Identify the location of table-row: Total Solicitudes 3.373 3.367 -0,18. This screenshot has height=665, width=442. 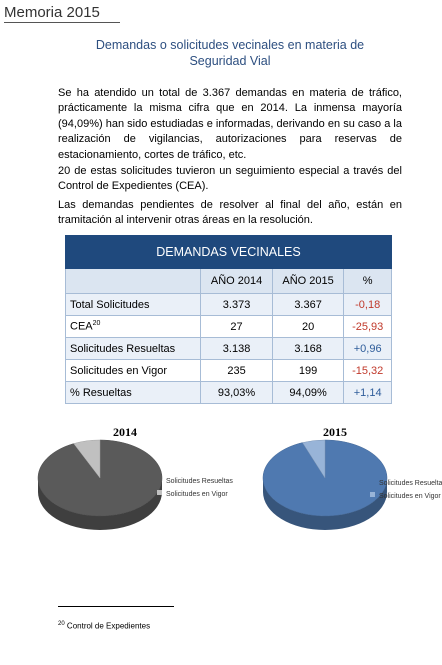
(228, 304).